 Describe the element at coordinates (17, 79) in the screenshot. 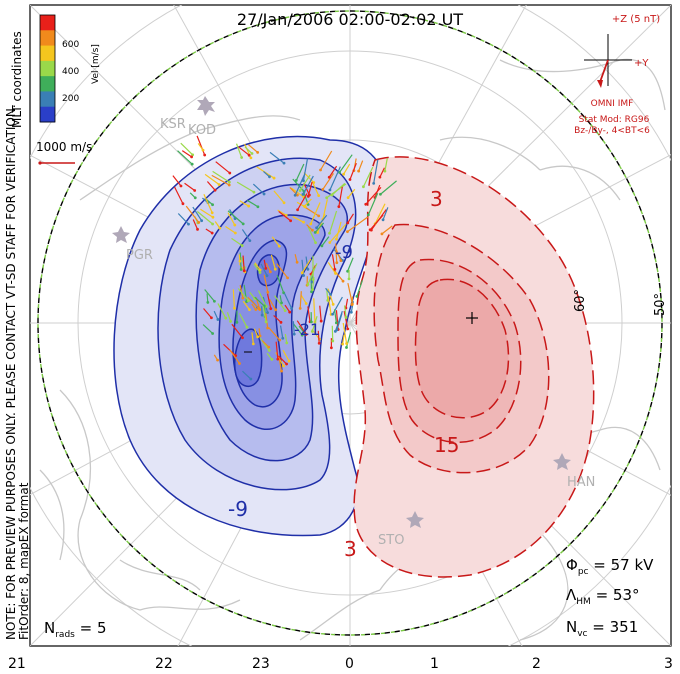

I see `mlt-coordinates-label: MLT coordinates` at that location.